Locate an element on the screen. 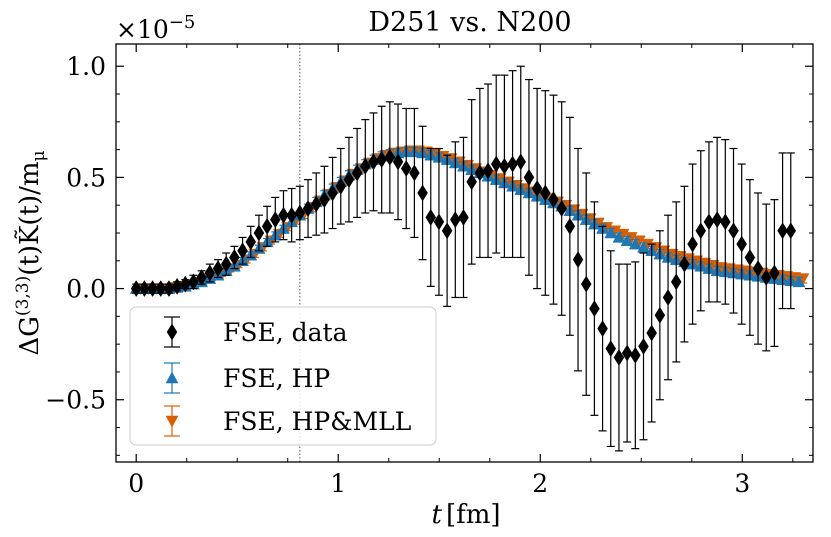 This screenshot has height=537, width=831. legend-frame is located at coordinates (283, 376).